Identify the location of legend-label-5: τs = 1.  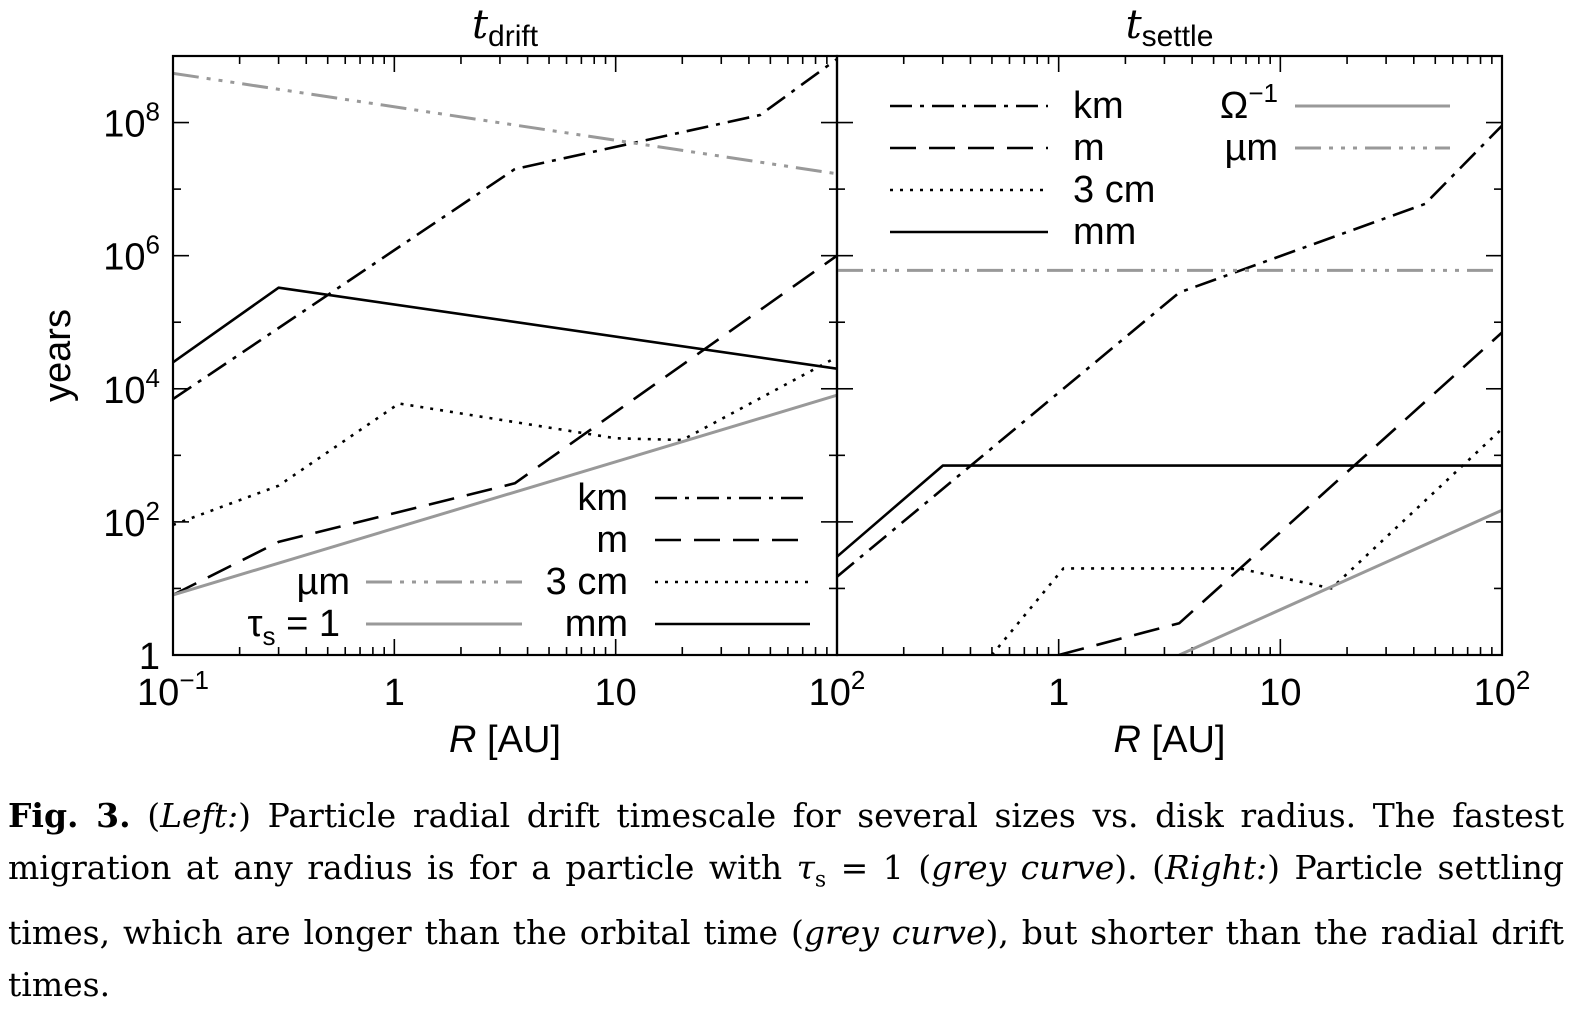
(294, 627).